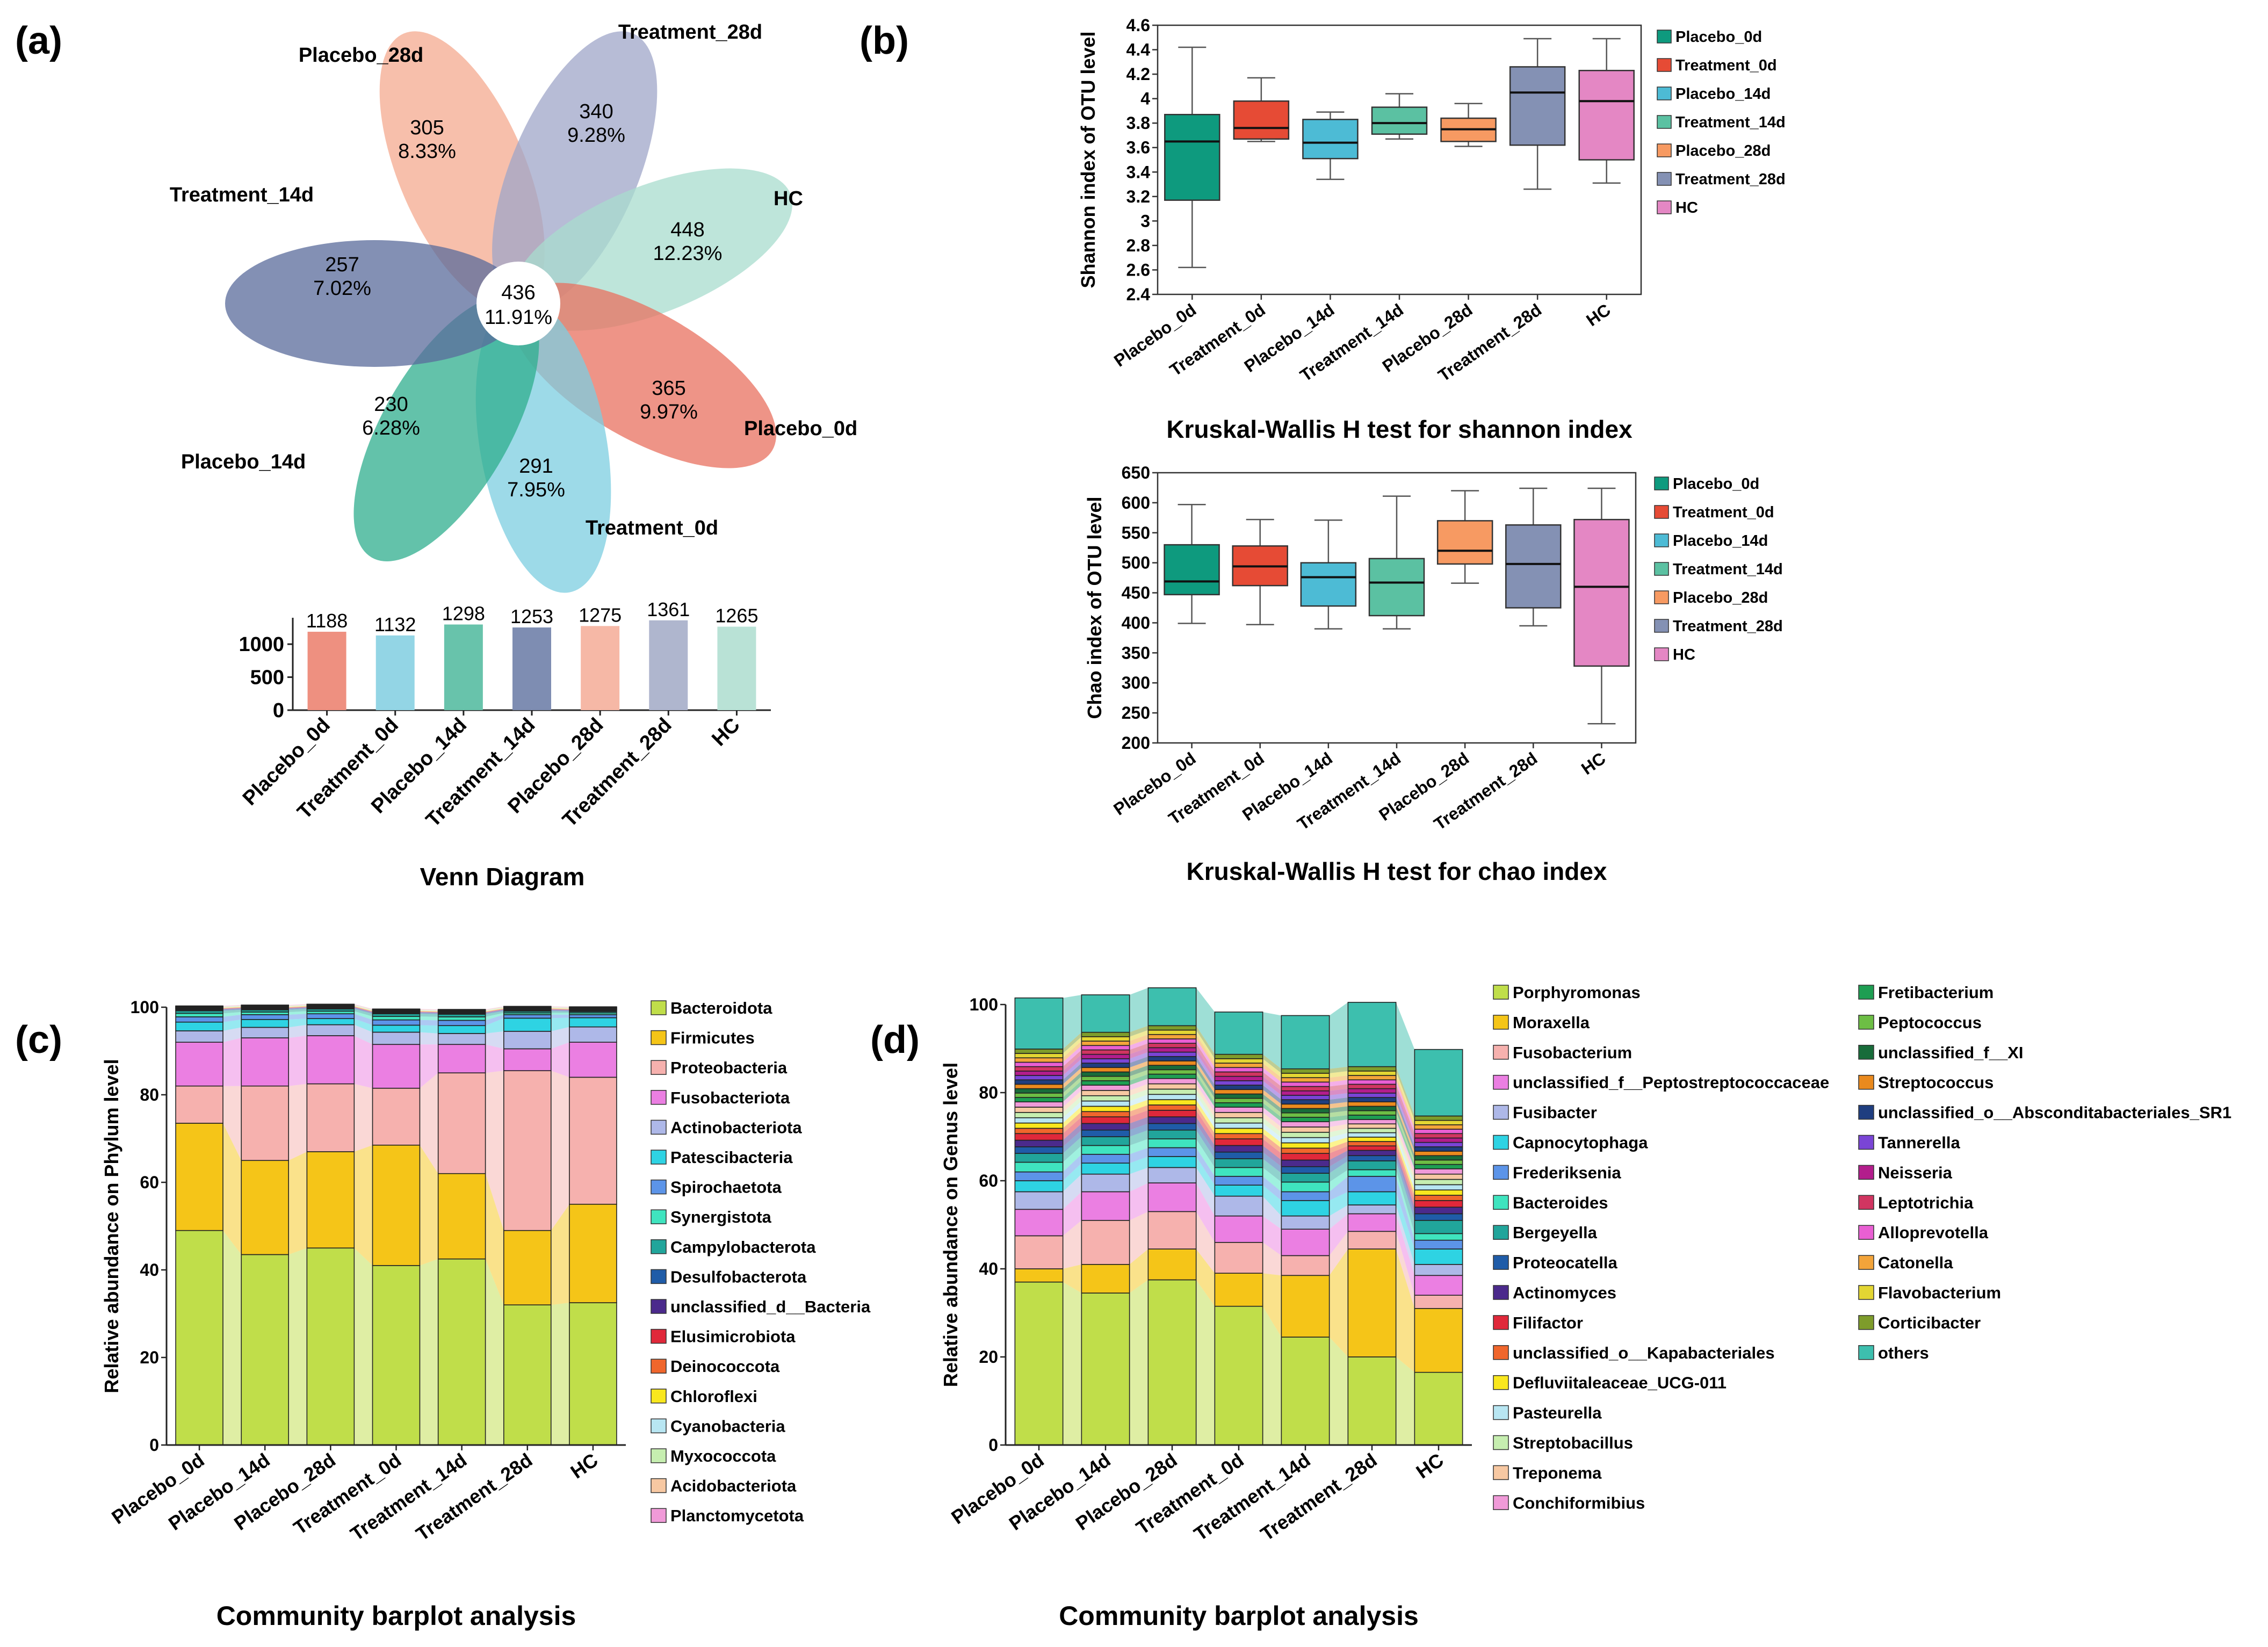 The width and height of the screenshot is (2268, 1647). I want to click on box-treatment-28d, so click(1537, 106).